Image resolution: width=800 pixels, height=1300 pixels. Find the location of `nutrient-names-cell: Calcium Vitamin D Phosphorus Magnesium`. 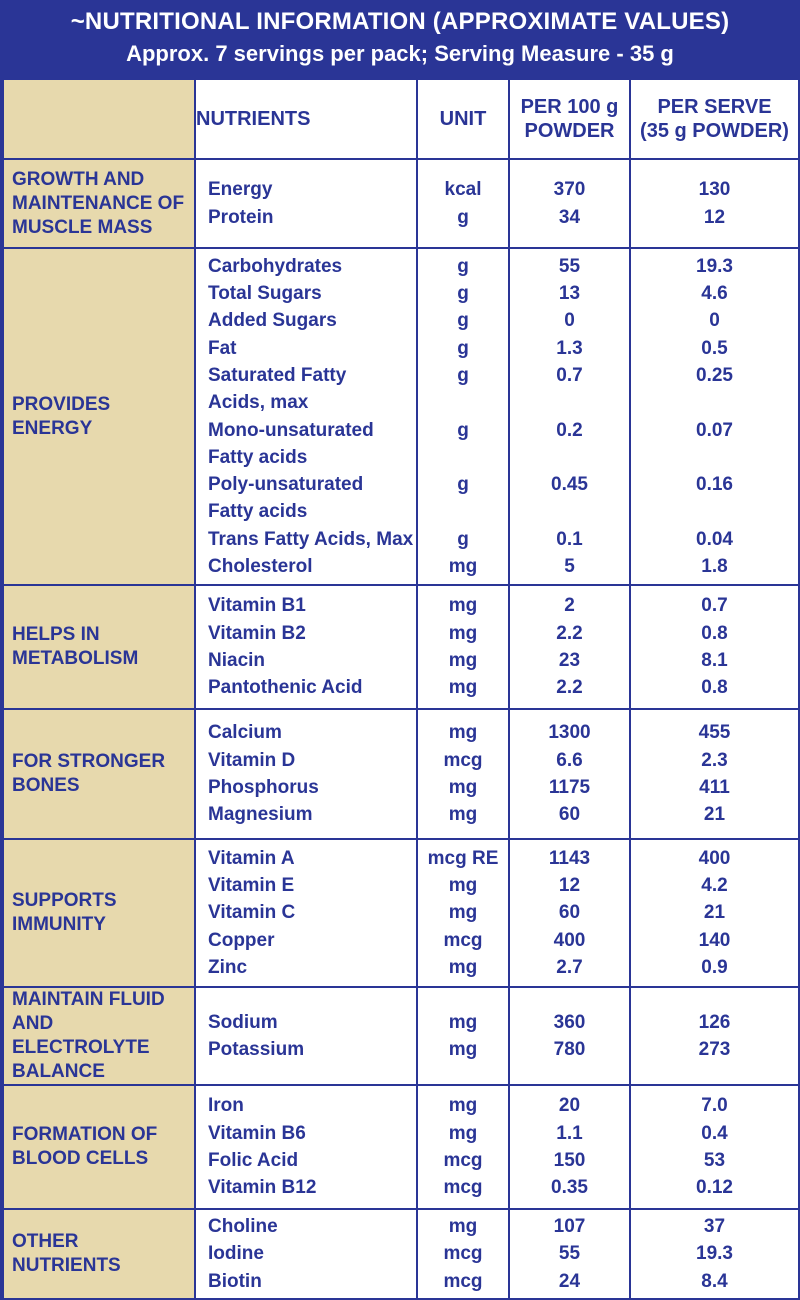

nutrient-names-cell: Calcium Vitamin D Phosphorus Magnesium is located at coordinates (306, 774).